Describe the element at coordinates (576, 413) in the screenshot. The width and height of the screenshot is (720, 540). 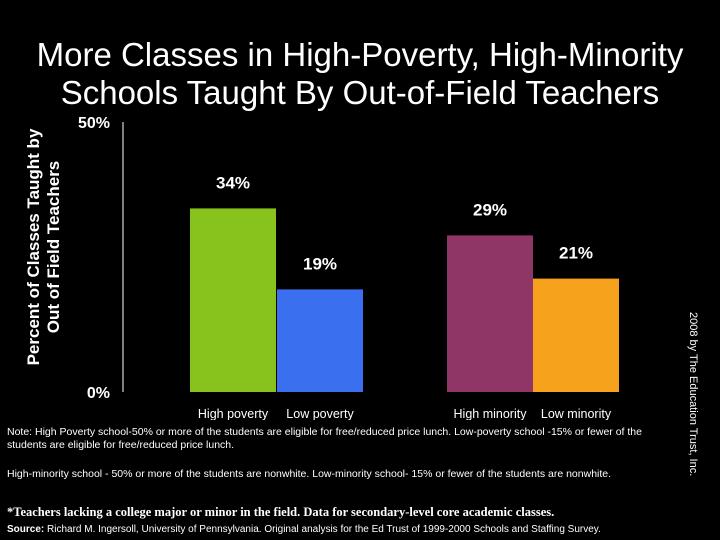
I see `category-label: Low minority` at that location.